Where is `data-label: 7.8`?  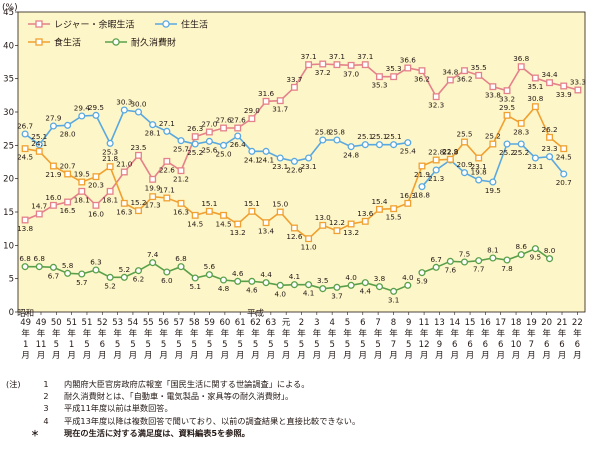
data-label: 7.8 is located at coordinates (507, 268).